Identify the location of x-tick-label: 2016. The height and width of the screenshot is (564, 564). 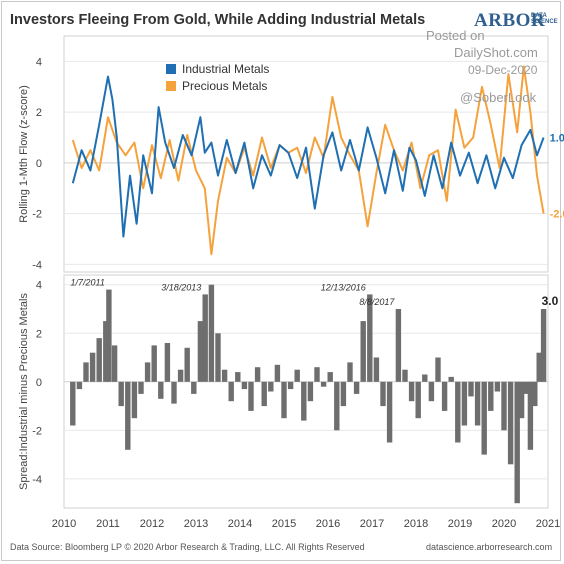
(328, 524).